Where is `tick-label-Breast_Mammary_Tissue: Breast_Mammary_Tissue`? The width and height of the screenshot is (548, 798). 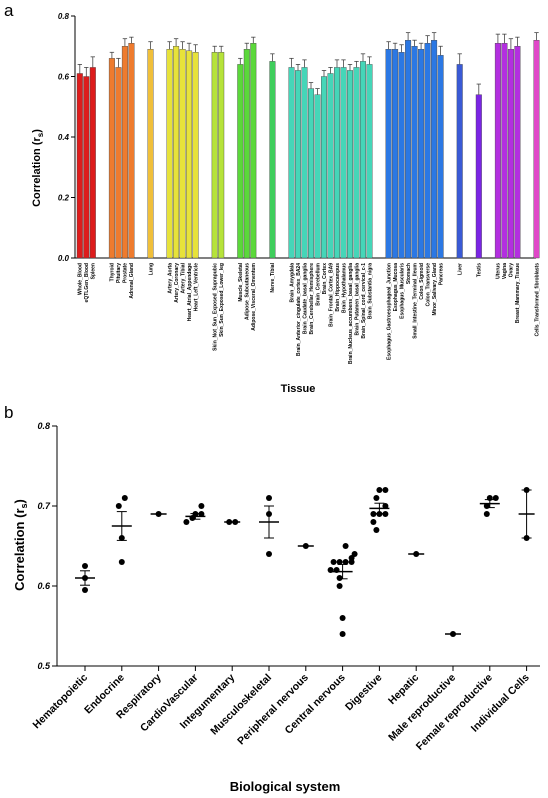
tick-label-Breast_Mammary_Tissue: Breast_Mammary_Tissue is located at coordinates (518, 293).